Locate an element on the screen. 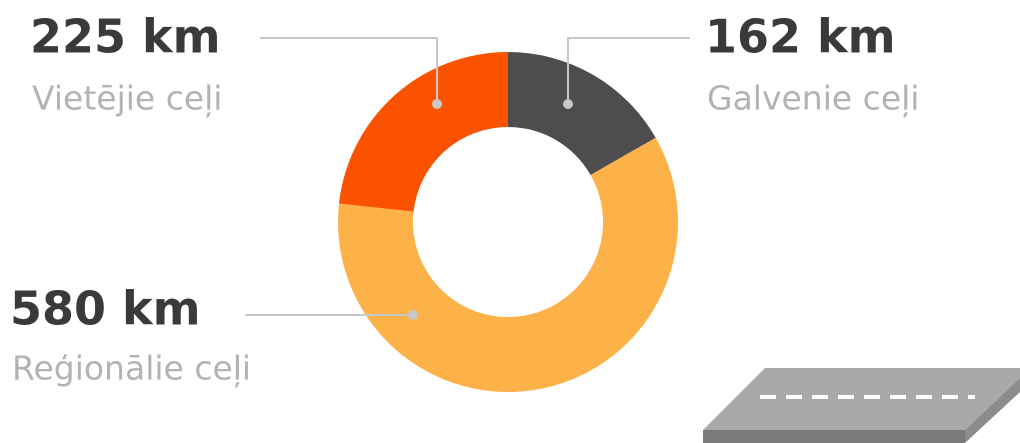  category-label: Vietējie ceļi is located at coordinates (127, 98).